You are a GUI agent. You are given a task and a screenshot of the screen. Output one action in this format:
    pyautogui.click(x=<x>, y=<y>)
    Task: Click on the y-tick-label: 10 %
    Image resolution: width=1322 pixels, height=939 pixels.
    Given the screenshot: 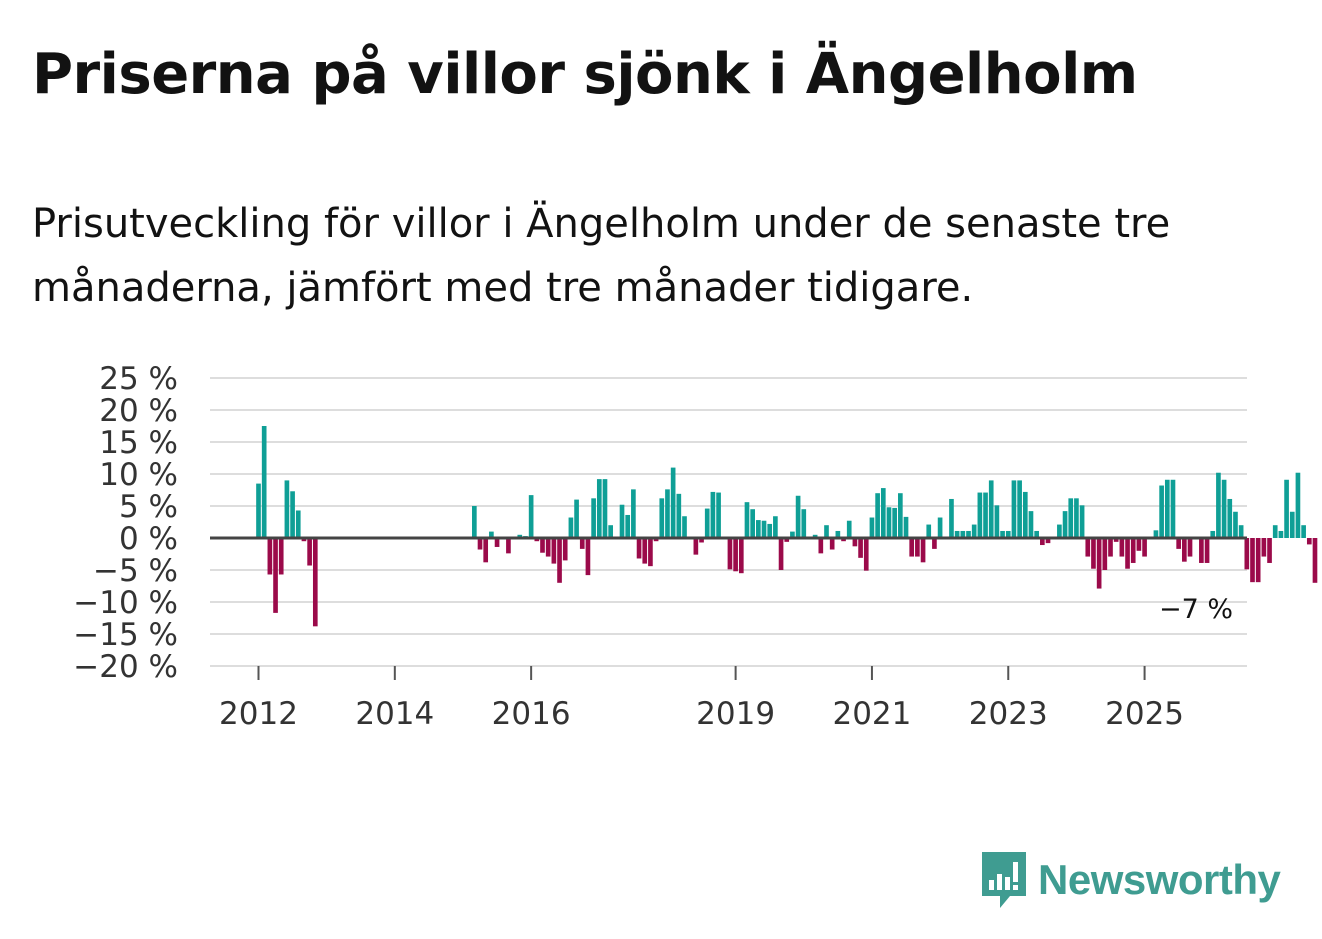 What is the action you would take?
    pyautogui.click(x=138, y=475)
    